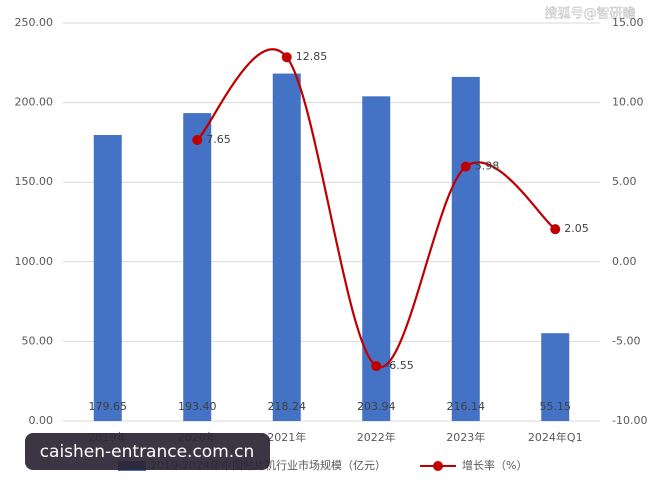  Describe the element at coordinates (287, 406) in the screenshot. I see `bar-value-label: 218.24` at that location.